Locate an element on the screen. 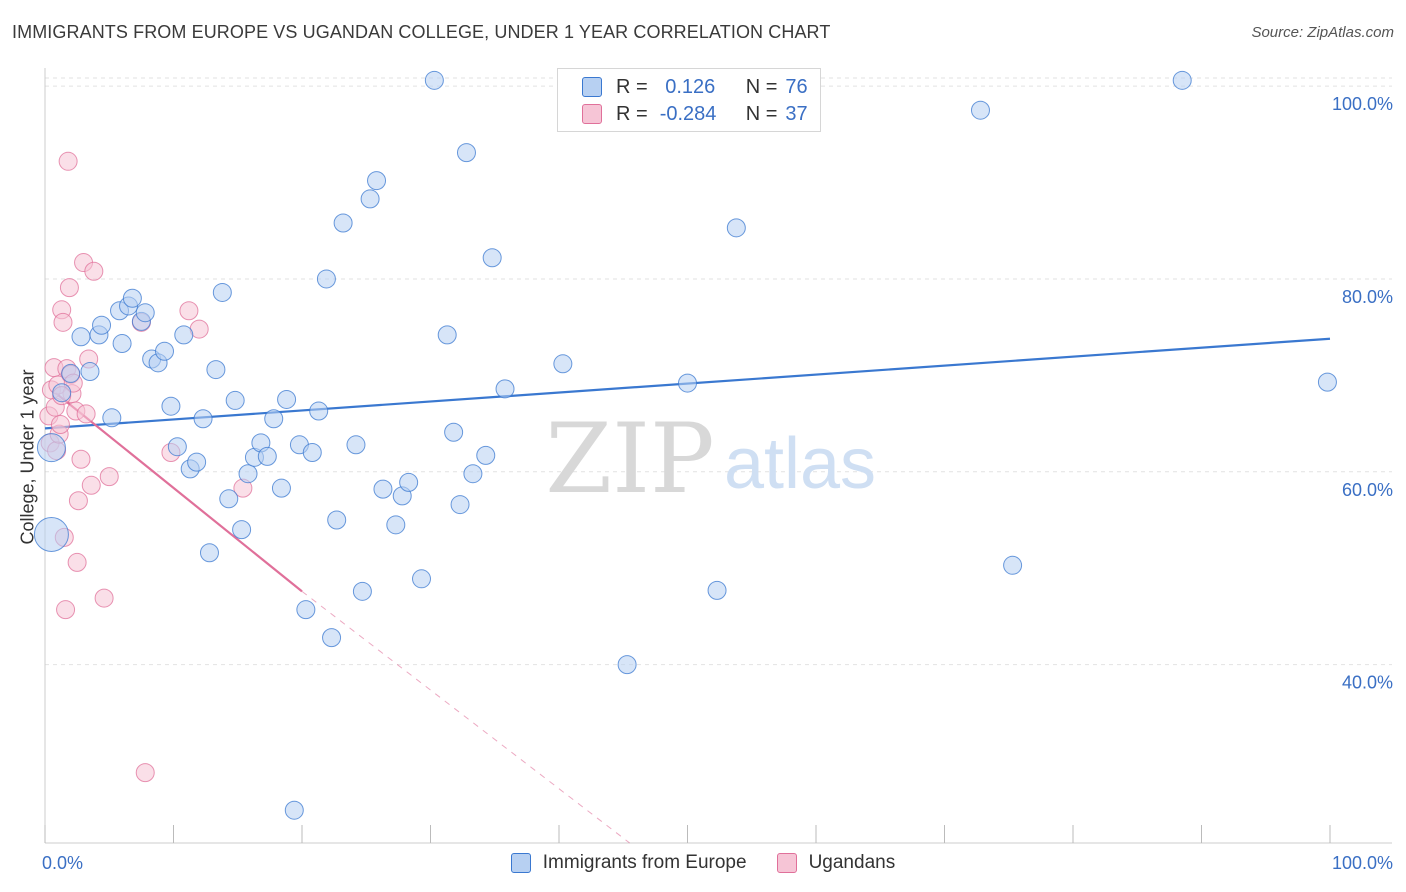 Image resolution: width=1406 pixels, height=892 pixels. trend-line-ugandans-extension is located at coordinates (465, 717).